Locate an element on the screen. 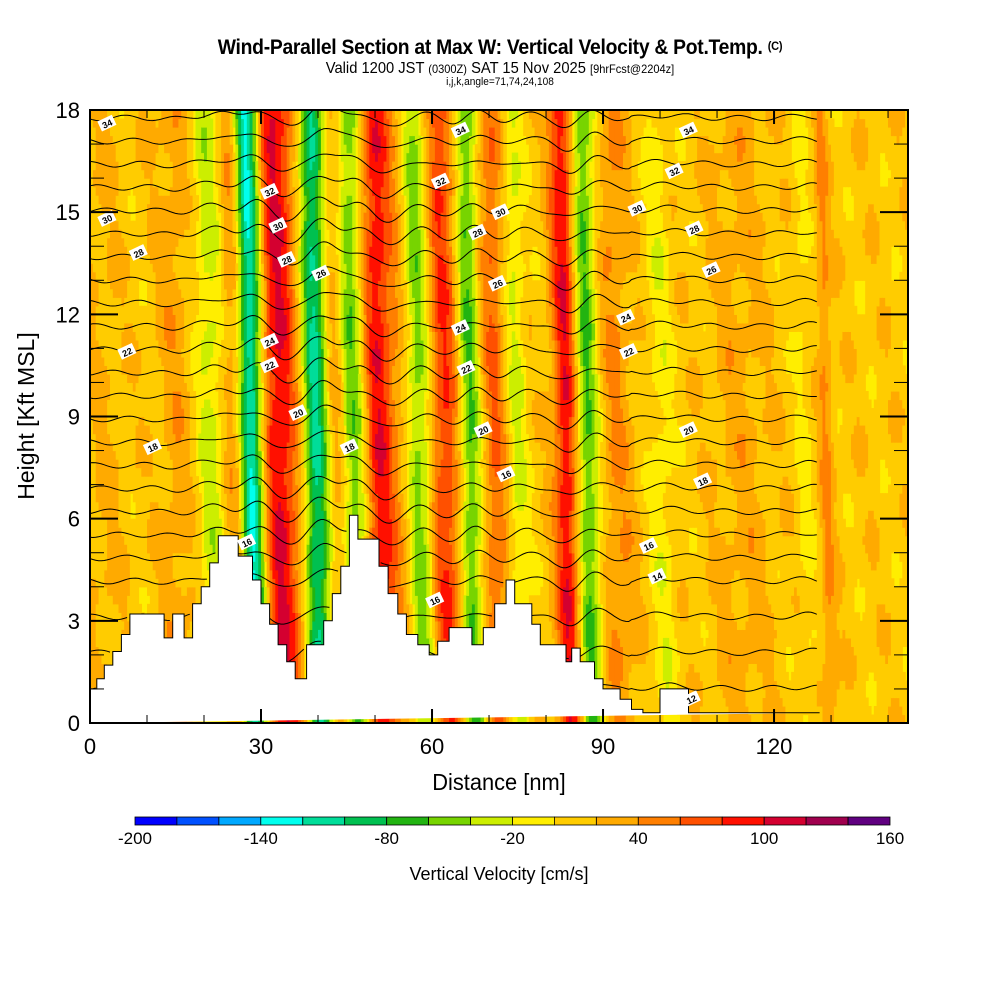  contour-label: 24 is located at coordinates (626, 317).